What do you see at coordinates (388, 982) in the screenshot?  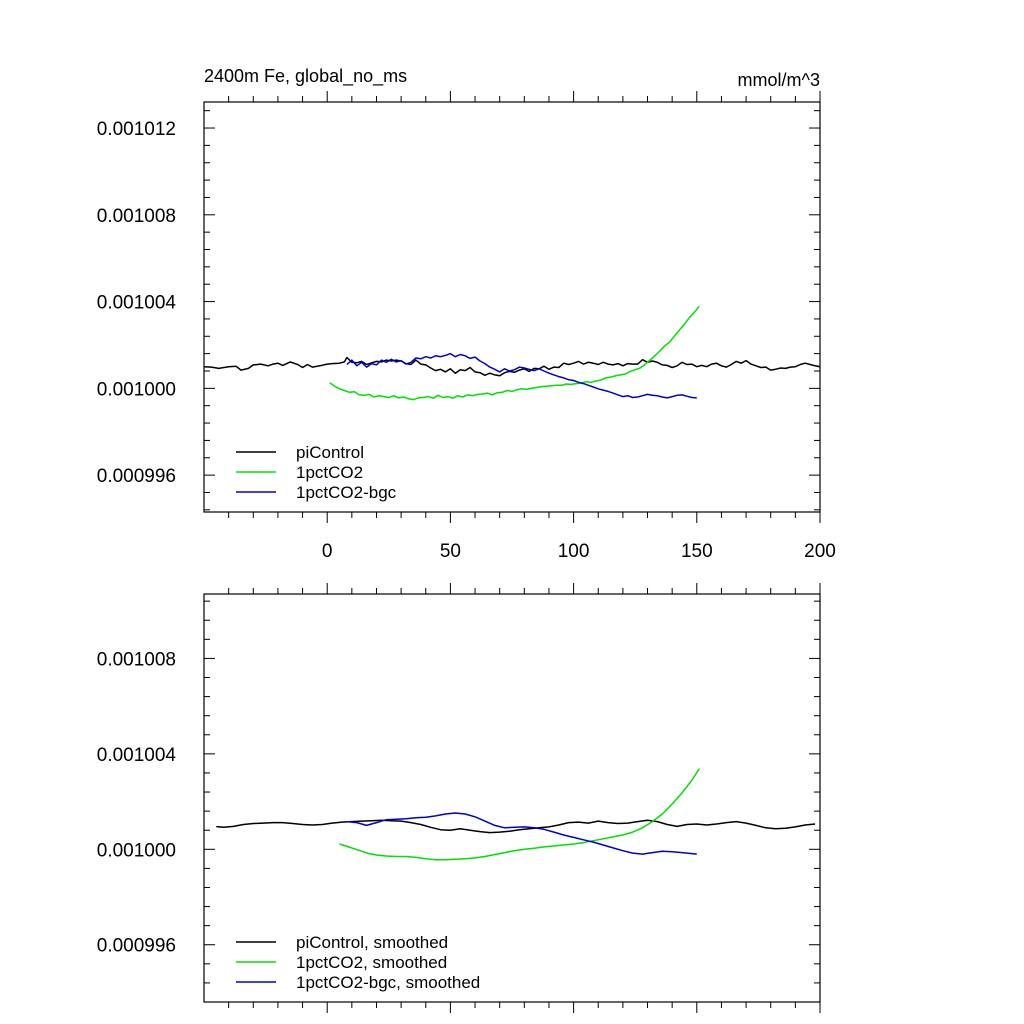 I see `legend-label: 1pctCO2-bgc, smoothed` at bounding box center [388, 982].